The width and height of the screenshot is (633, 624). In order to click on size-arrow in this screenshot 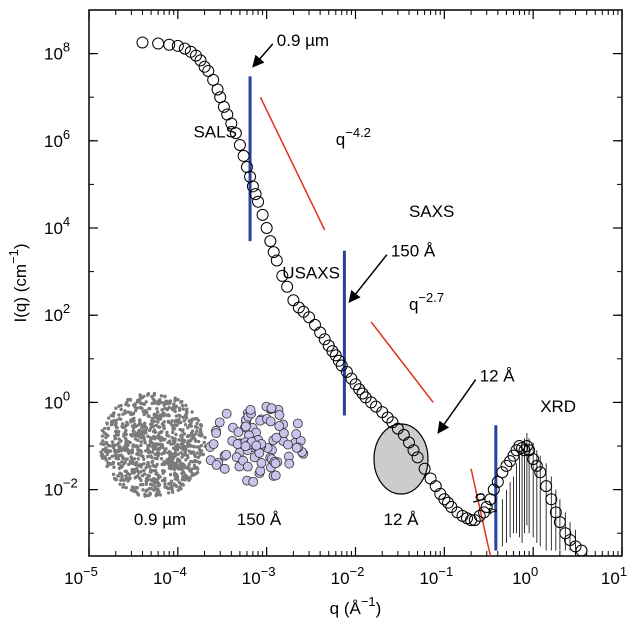, I will do `click(263, 55)`.